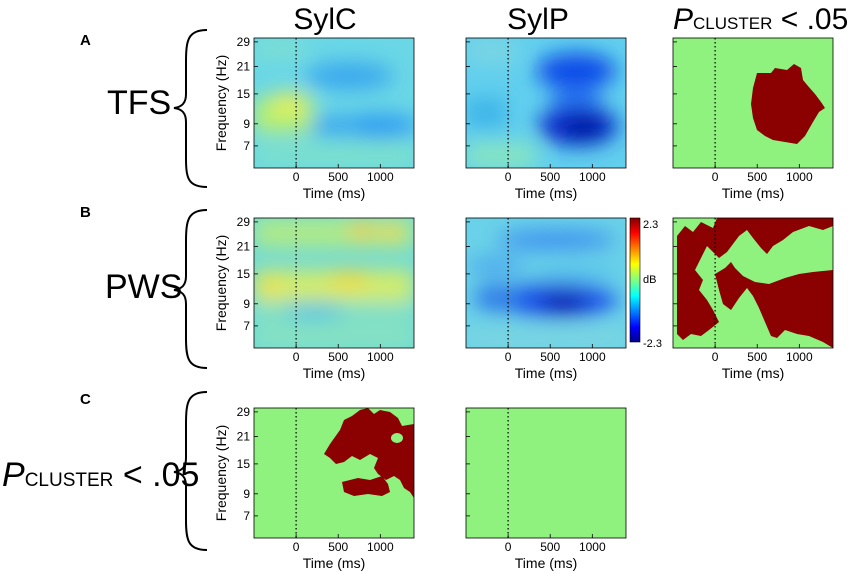  I want to click on x-tick-label-pws-sylc-2: 1000, so click(380, 357).